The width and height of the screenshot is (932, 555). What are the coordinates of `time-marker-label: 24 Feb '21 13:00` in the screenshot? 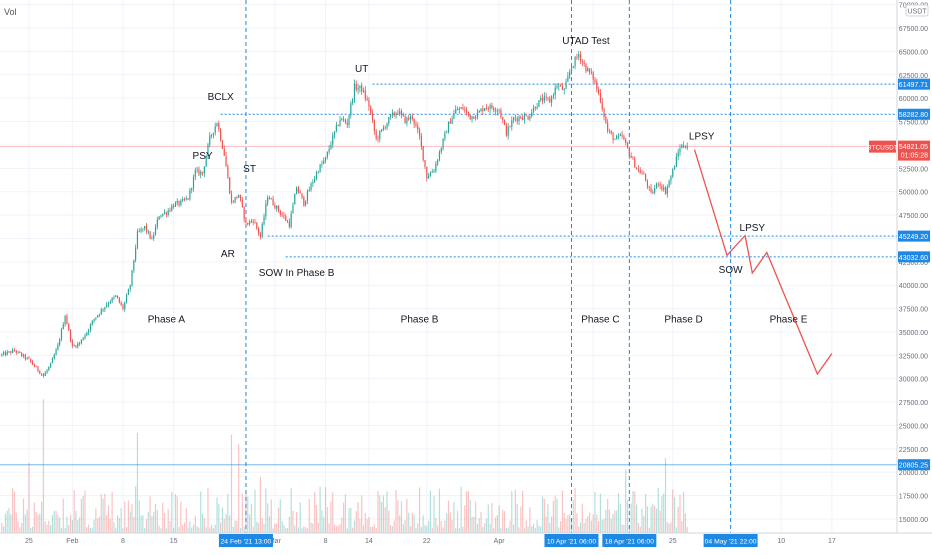 It's located at (246, 542).